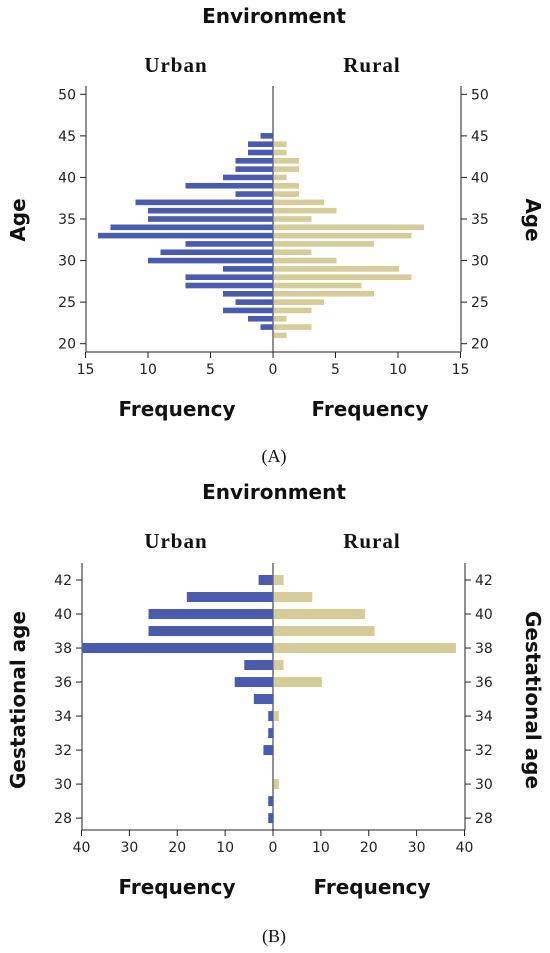 The height and width of the screenshot is (953, 550). I want to click on panel-a-ytick-label-right: 40, so click(480, 178).